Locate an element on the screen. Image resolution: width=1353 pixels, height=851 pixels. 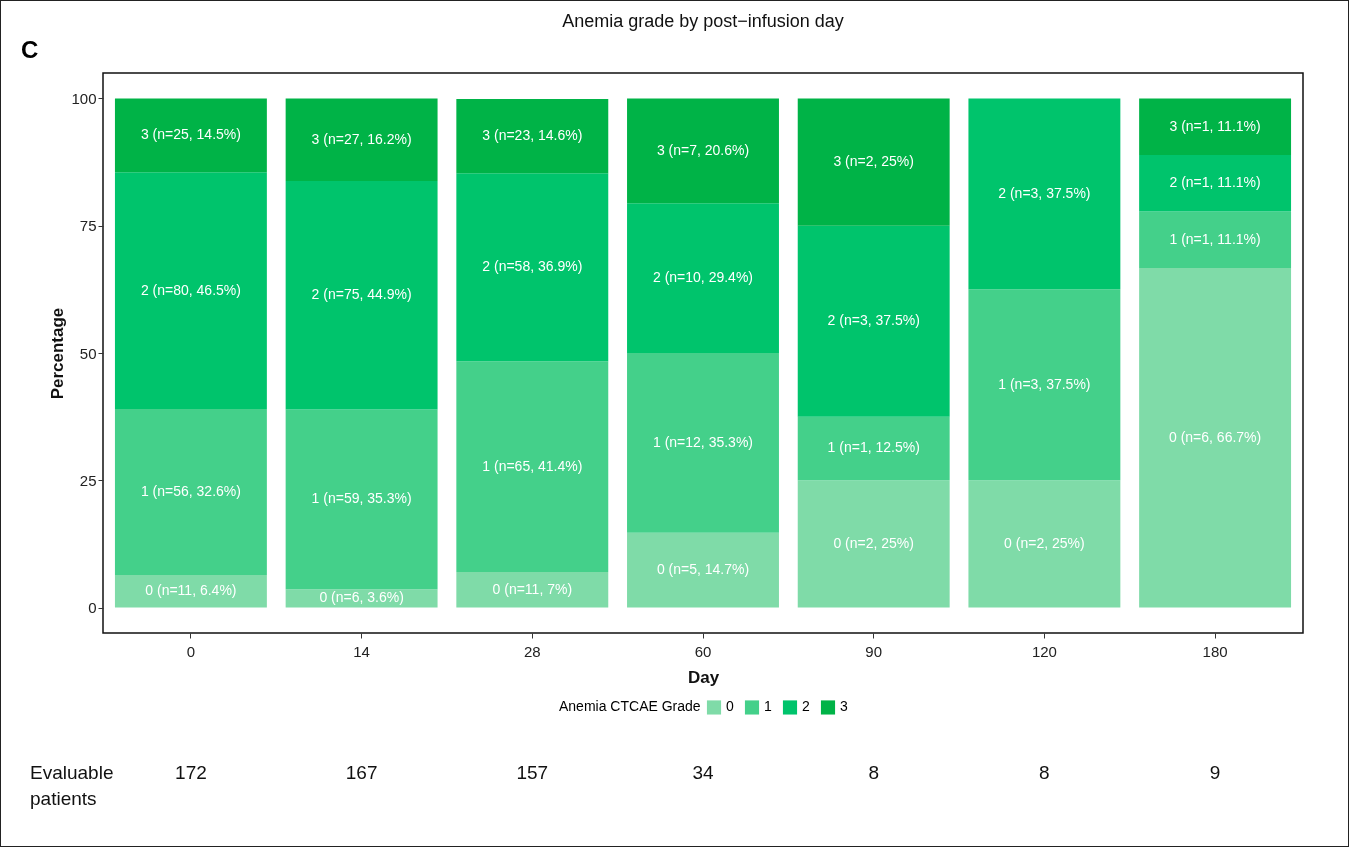
x-tick-label: 0 is located at coordinates (191, 651).